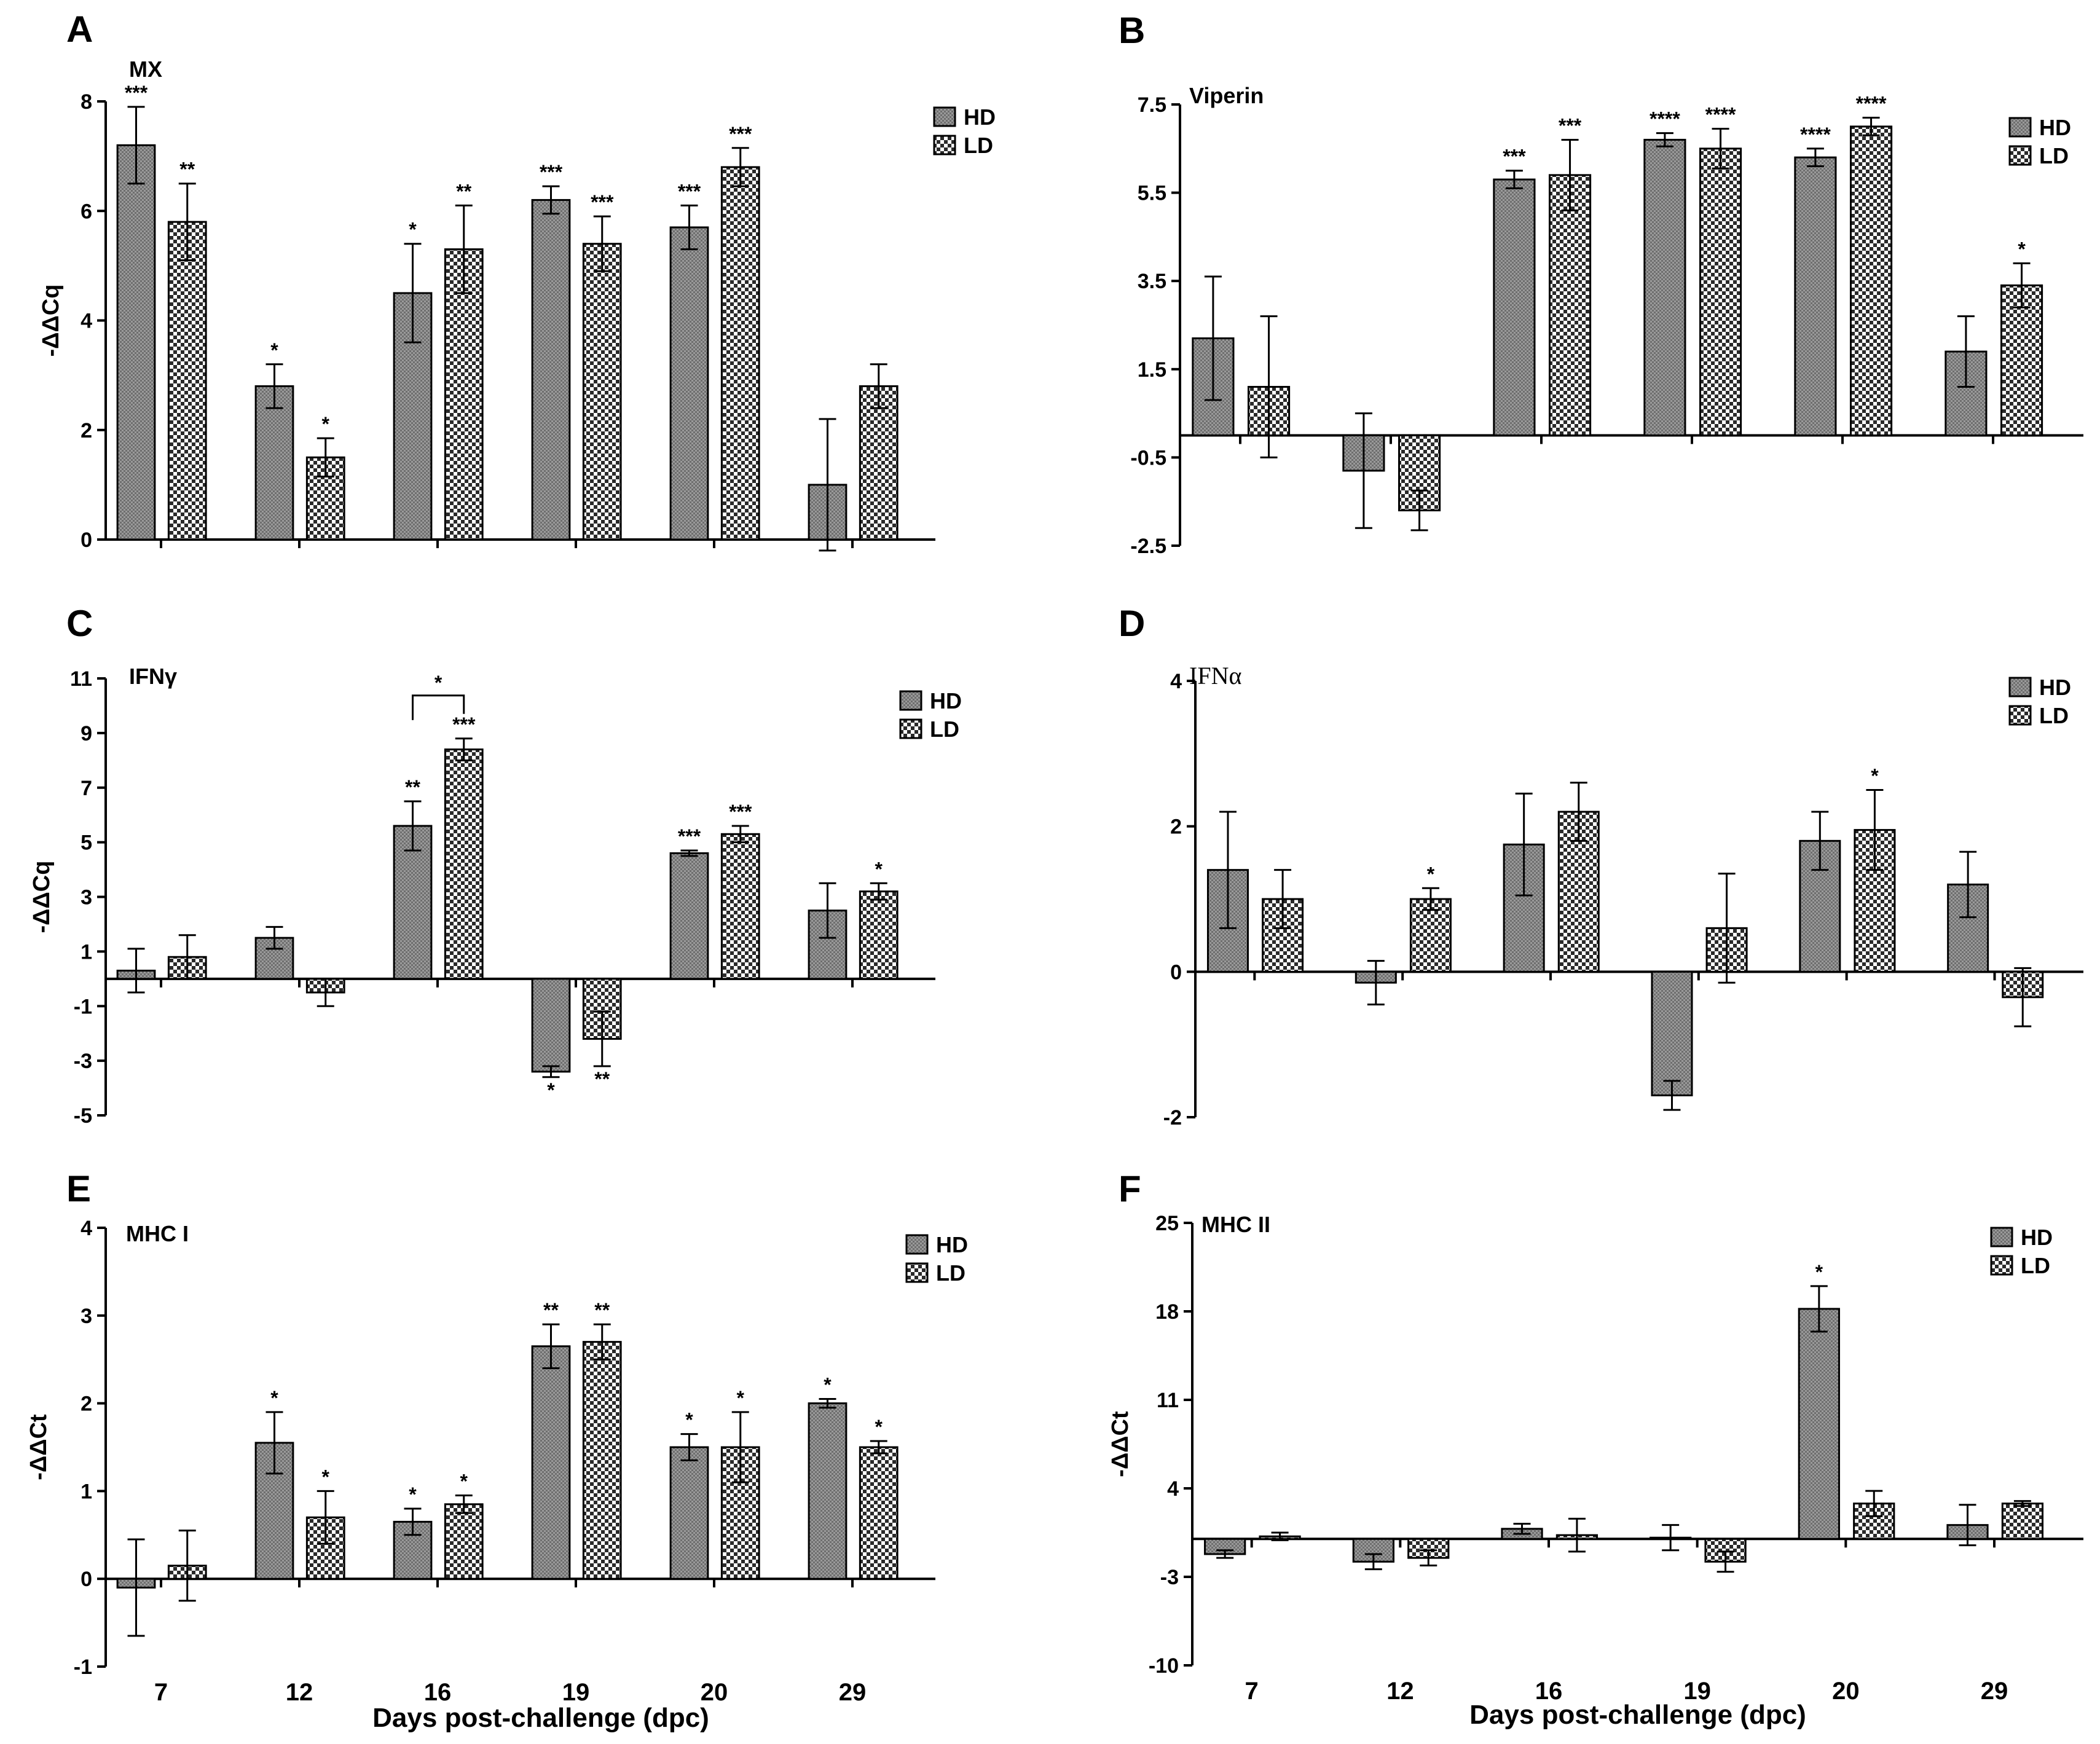 The image size is (2100, 1744). Describe the element at coordinates (1148, 457) in the screenshot. I see `y-tick-label: -0.5` at that location.